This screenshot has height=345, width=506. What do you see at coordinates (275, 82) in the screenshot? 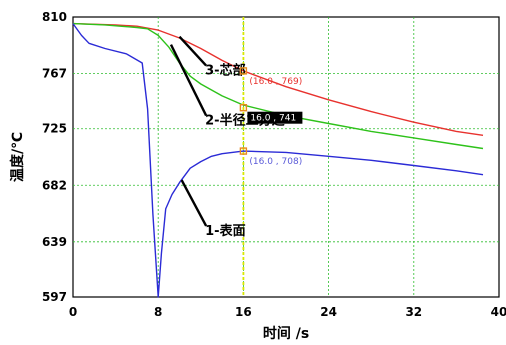
I see `data-label-0: (16.0 , 769)` at bounding box center [275, 82].